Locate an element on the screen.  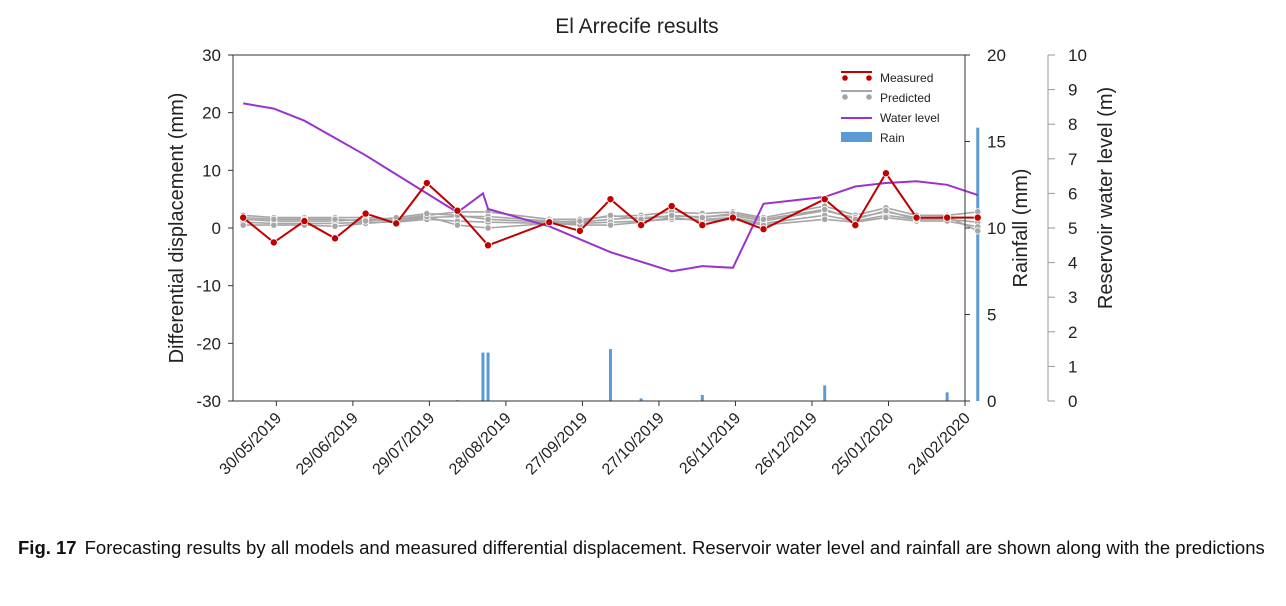
measured-line is located at coordinates (610, 209).